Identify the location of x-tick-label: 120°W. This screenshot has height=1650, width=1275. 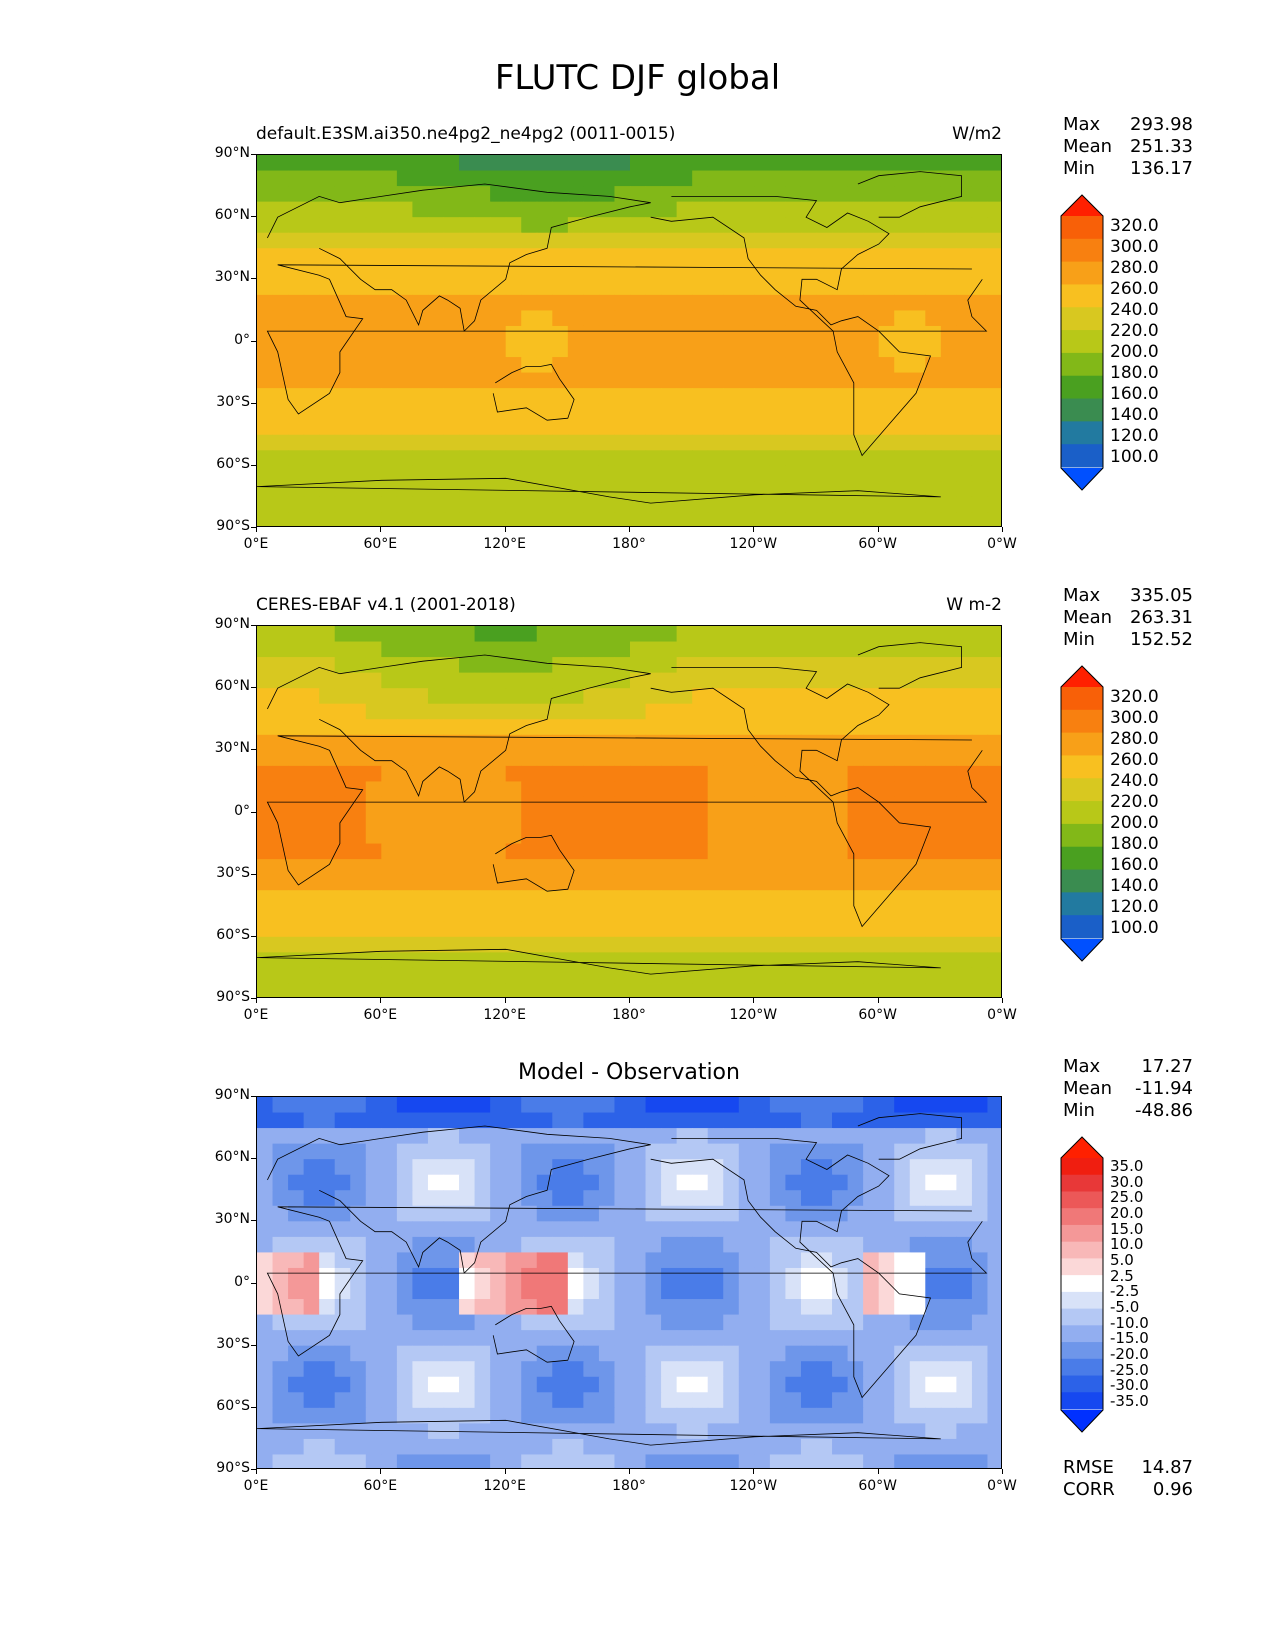
(753, 1015).